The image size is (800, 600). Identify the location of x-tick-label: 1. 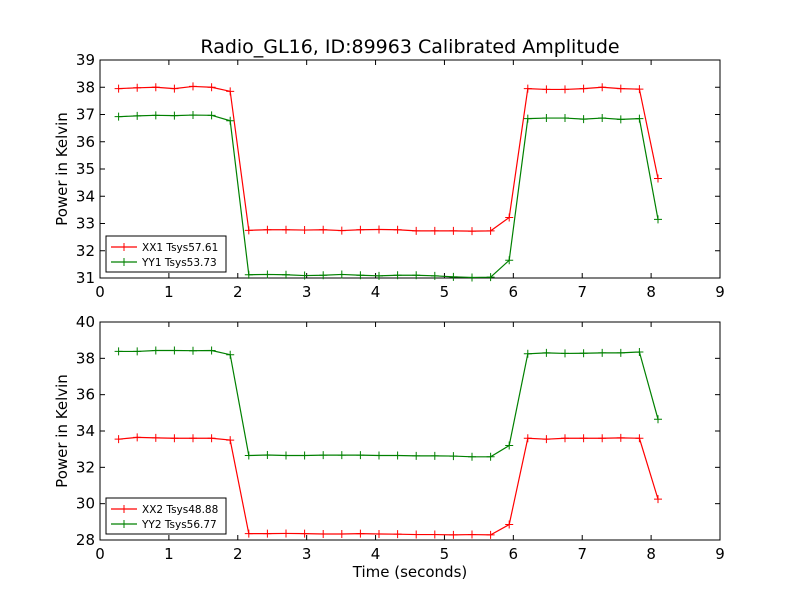
(169, 292).